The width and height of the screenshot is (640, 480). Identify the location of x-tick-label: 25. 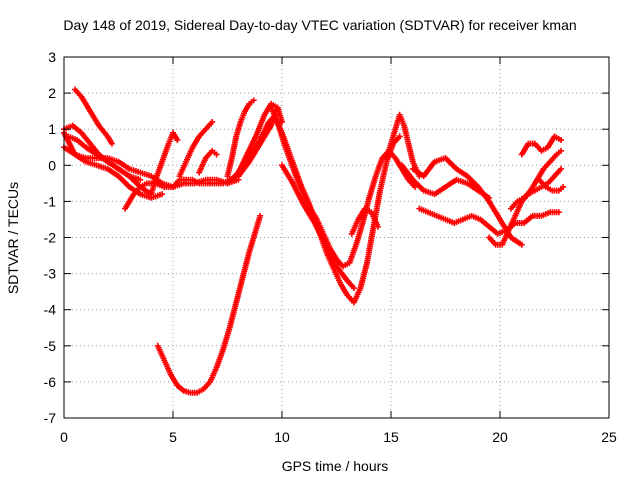
(609, 437).